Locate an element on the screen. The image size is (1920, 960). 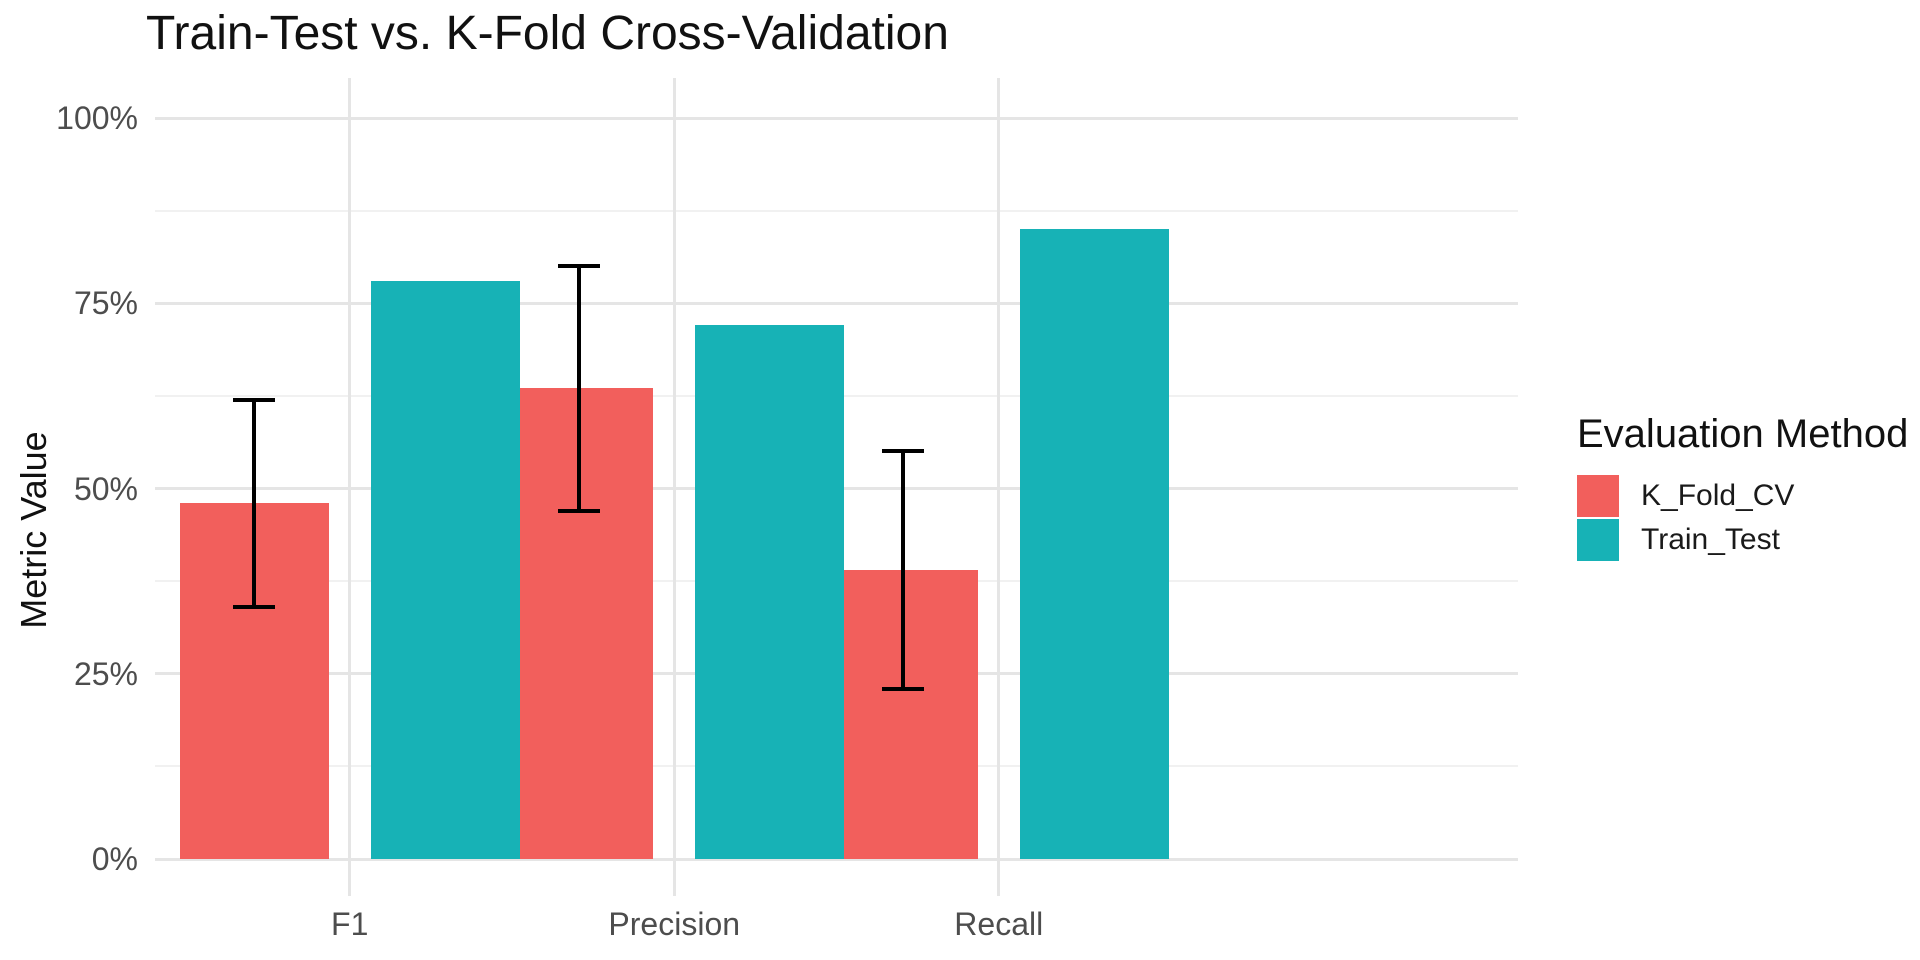
legend-label: Train_Test is located at coordinates (1710, 539).